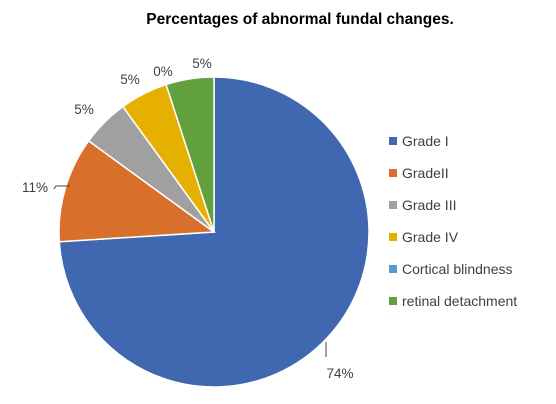 This screenshot has height=404, width=556. Describe the element at coordinates (163, 71) in the screenshot. I see `data-label-cortical-blindness: 0%` at that location.